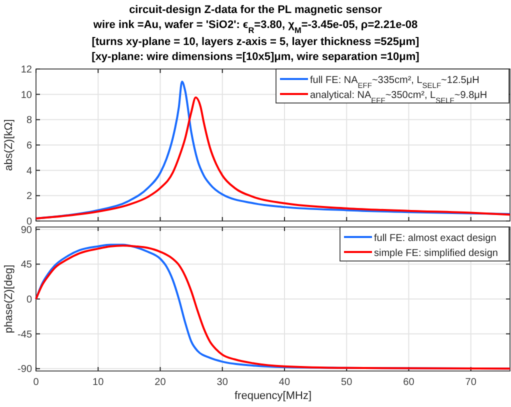 Image resolution: width=511 pixels, height=407 pixels. Describe the element at coordinates (284, 382) in the screenshot. I see `x-tick-label: 40` at that location.